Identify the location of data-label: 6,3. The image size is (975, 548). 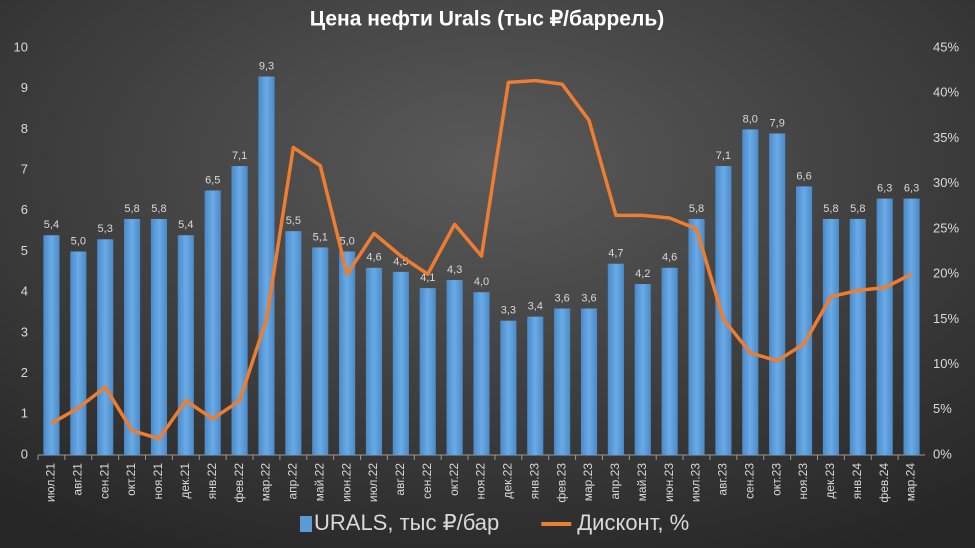
(911, 188).